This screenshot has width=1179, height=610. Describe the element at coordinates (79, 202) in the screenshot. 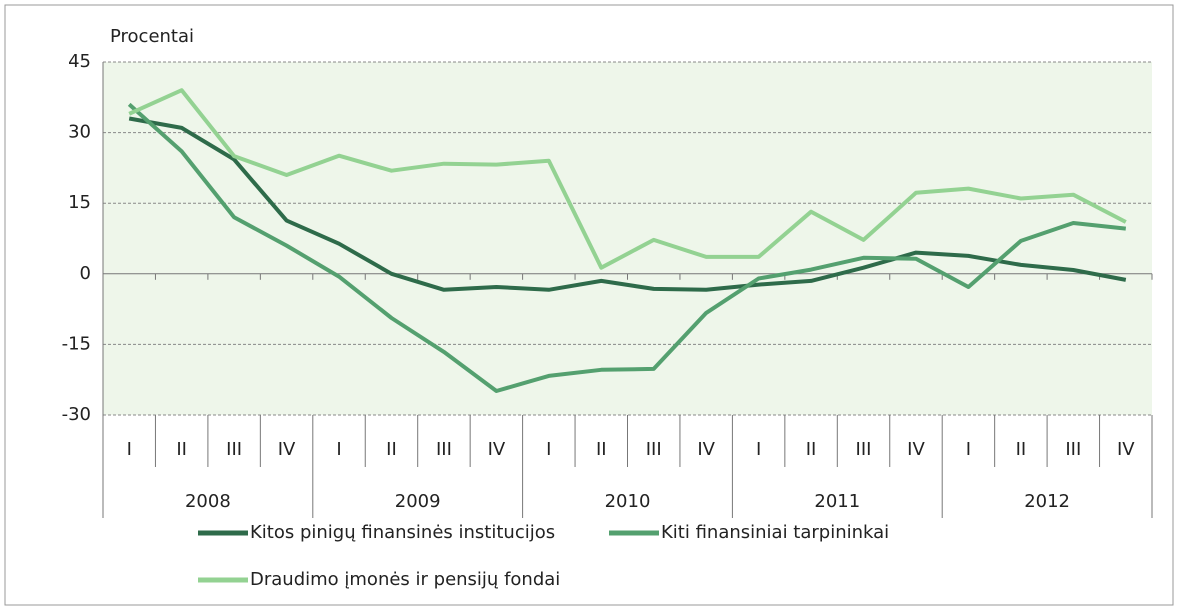

I see `y-tick-label: 15` at that location.